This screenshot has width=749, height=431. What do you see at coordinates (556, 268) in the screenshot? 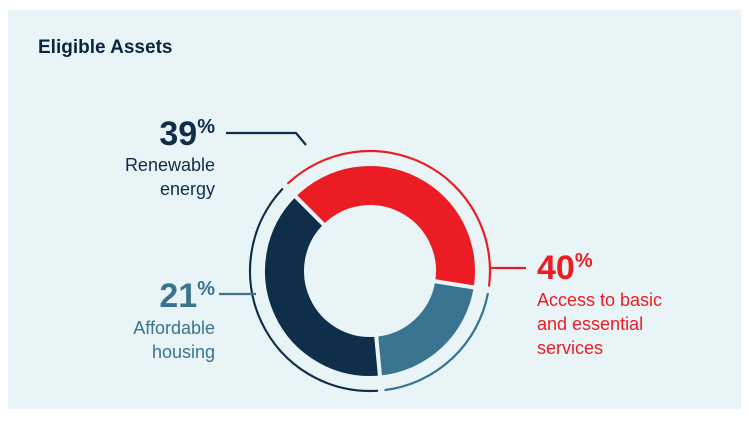
I see `percent-value: 40` at bounding box center [556, 268].